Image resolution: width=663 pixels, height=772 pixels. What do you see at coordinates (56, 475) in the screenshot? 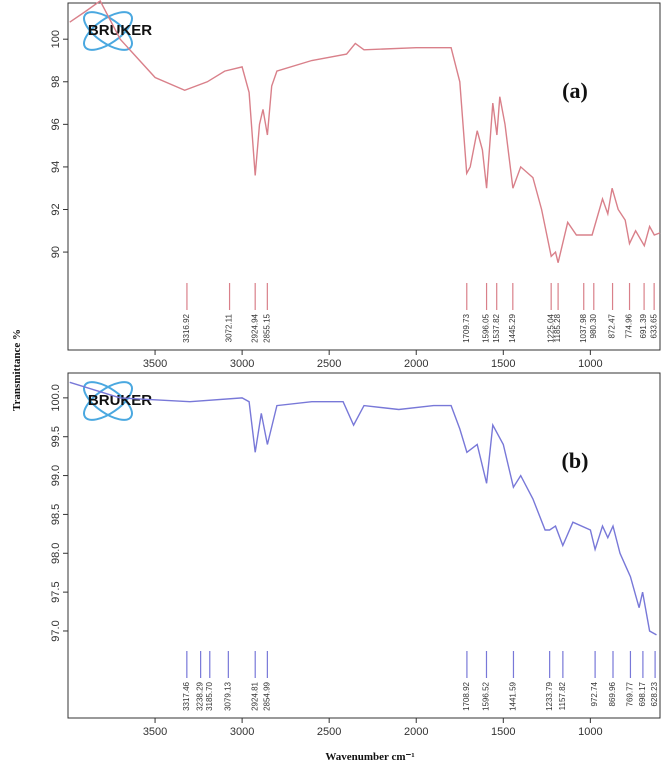
I see `y-tick-label: 99.0` at bounding box center [56, 475].